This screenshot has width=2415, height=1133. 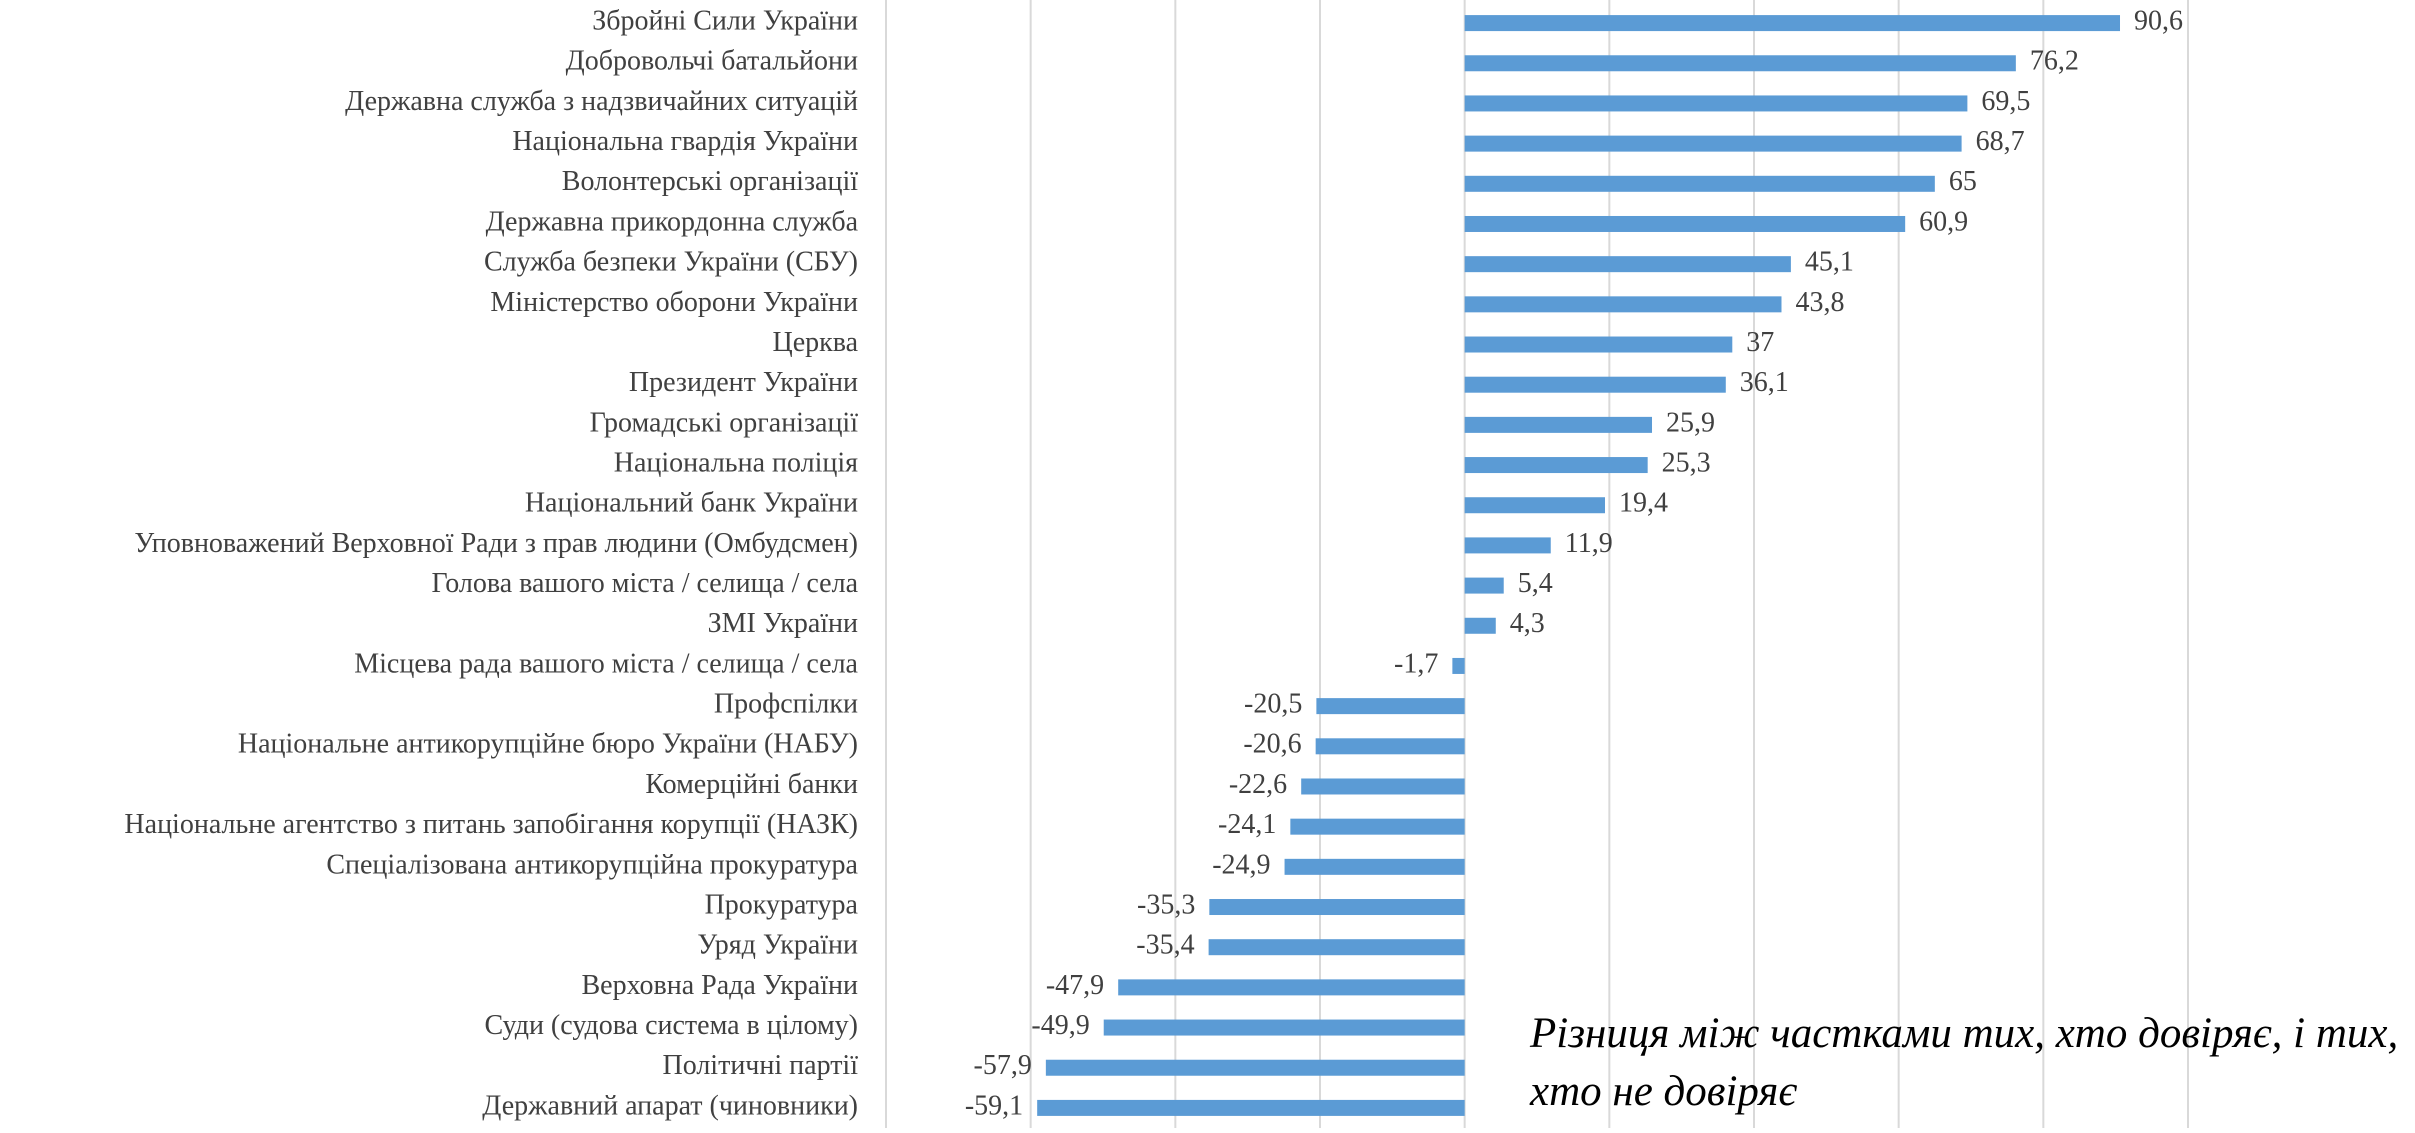 What do you see at coordinates (1829, 262) in the screenshot?
I see `value-label: 45,1` at bounding box center [1829, 262].